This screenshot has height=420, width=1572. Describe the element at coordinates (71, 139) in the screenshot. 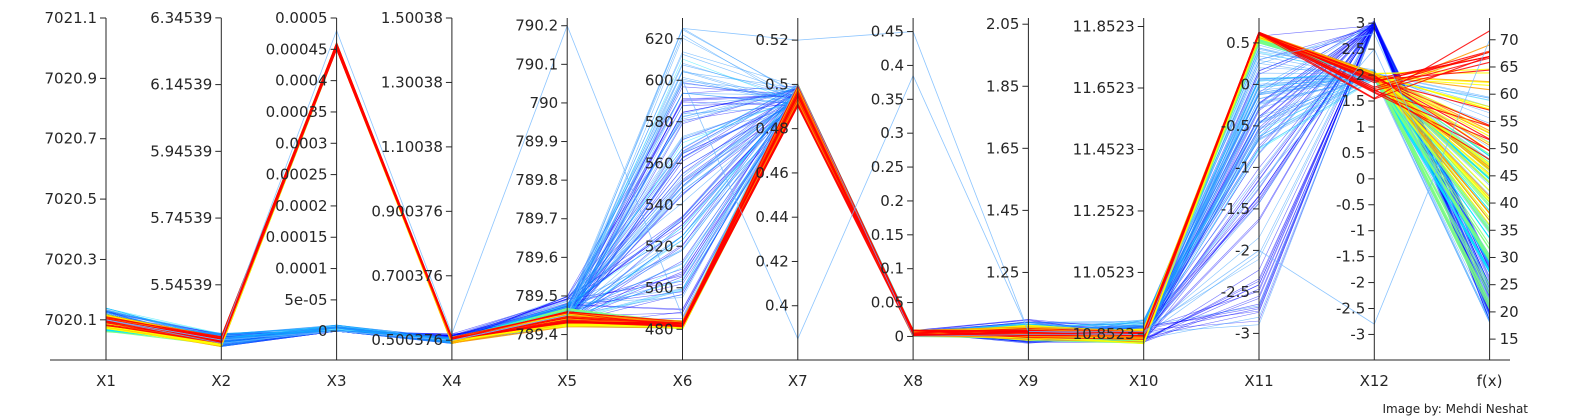

I see `tick-label: 7020.7` at that location.